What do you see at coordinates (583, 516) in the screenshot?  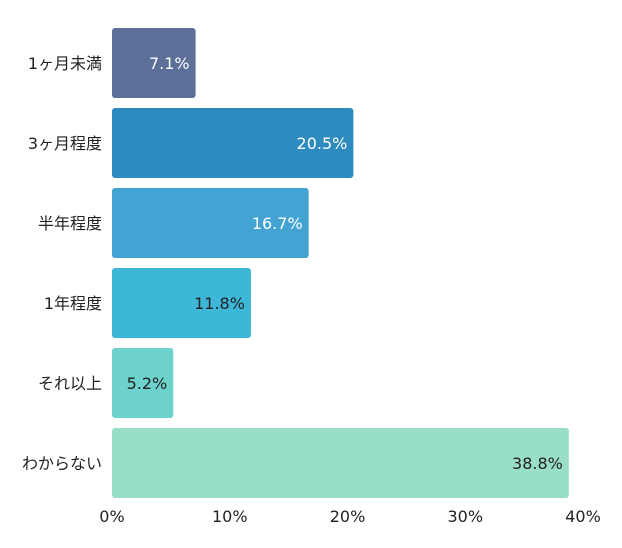 I see `x-tick-label-4: 40%` at bounding box center [583, 516].